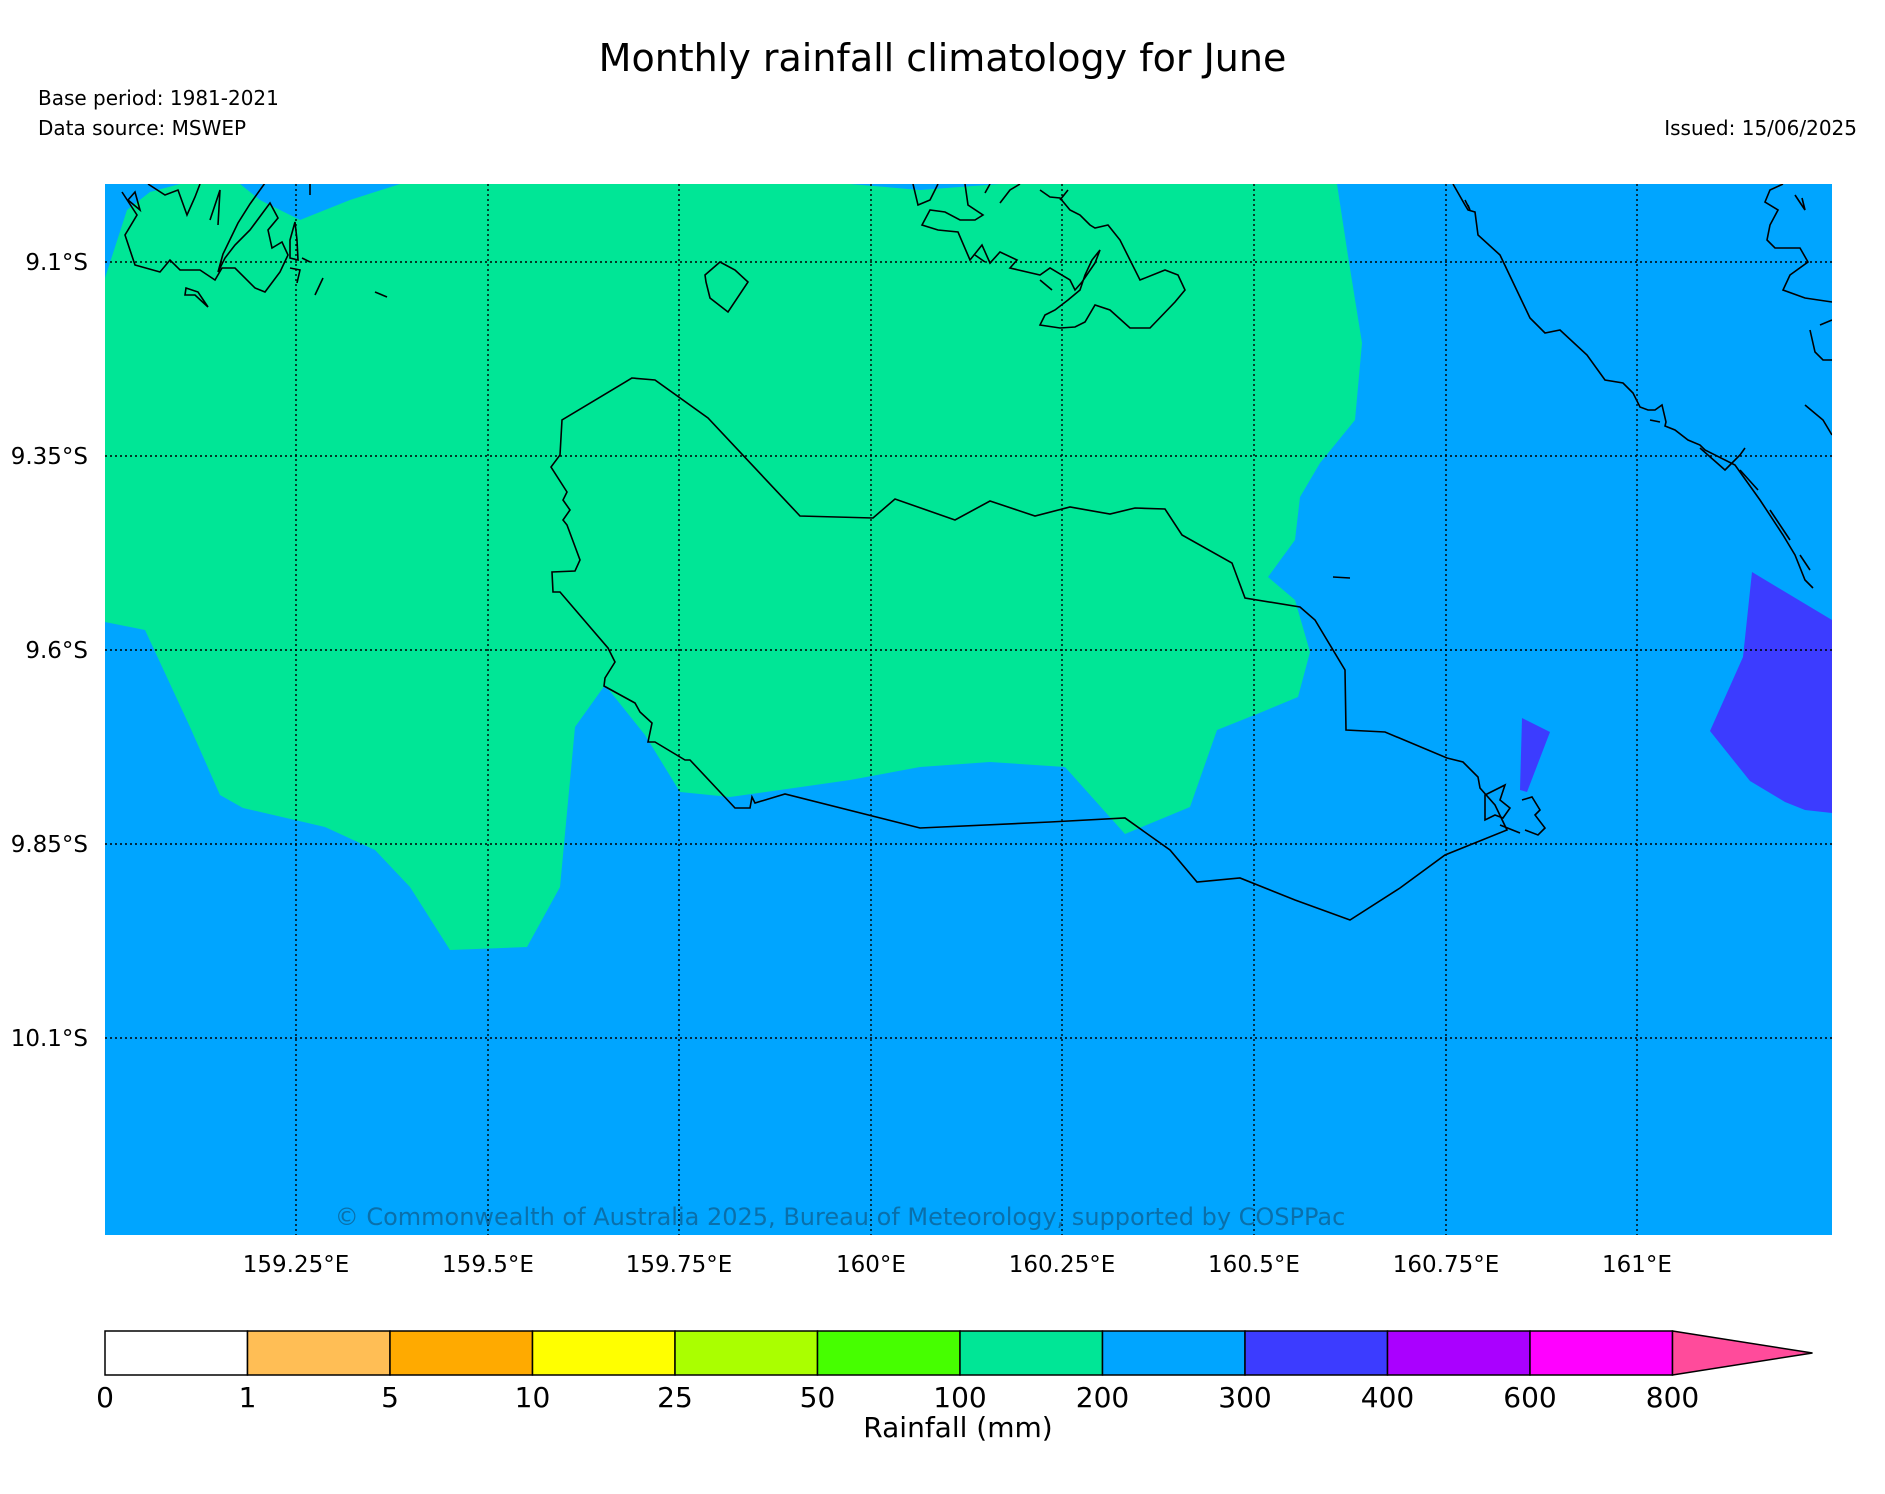  I want to click on colorbar-tick-label: 200, so click(1102, 1397).